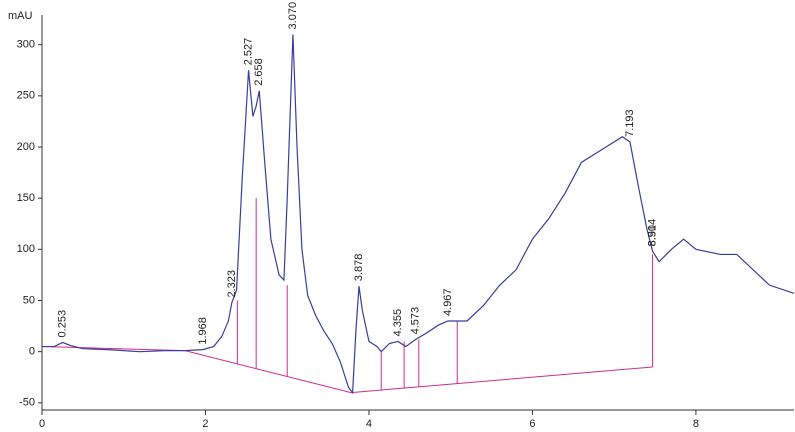  Describe the element at coordinates (398, 323) in the screenshot. I see `peak-label: 4.355` at that location.